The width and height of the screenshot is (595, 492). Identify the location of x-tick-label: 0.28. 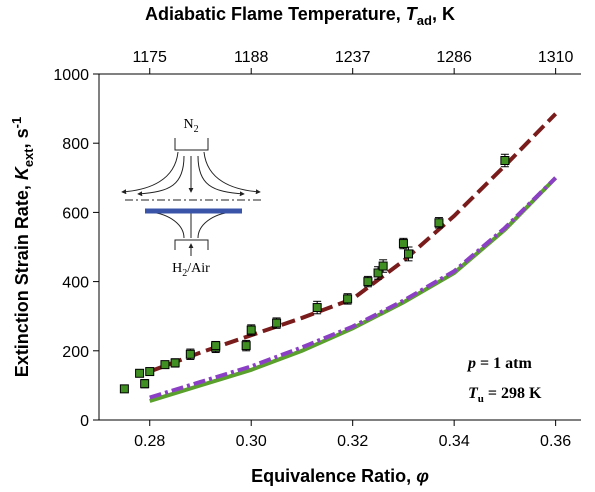
(149, 441).